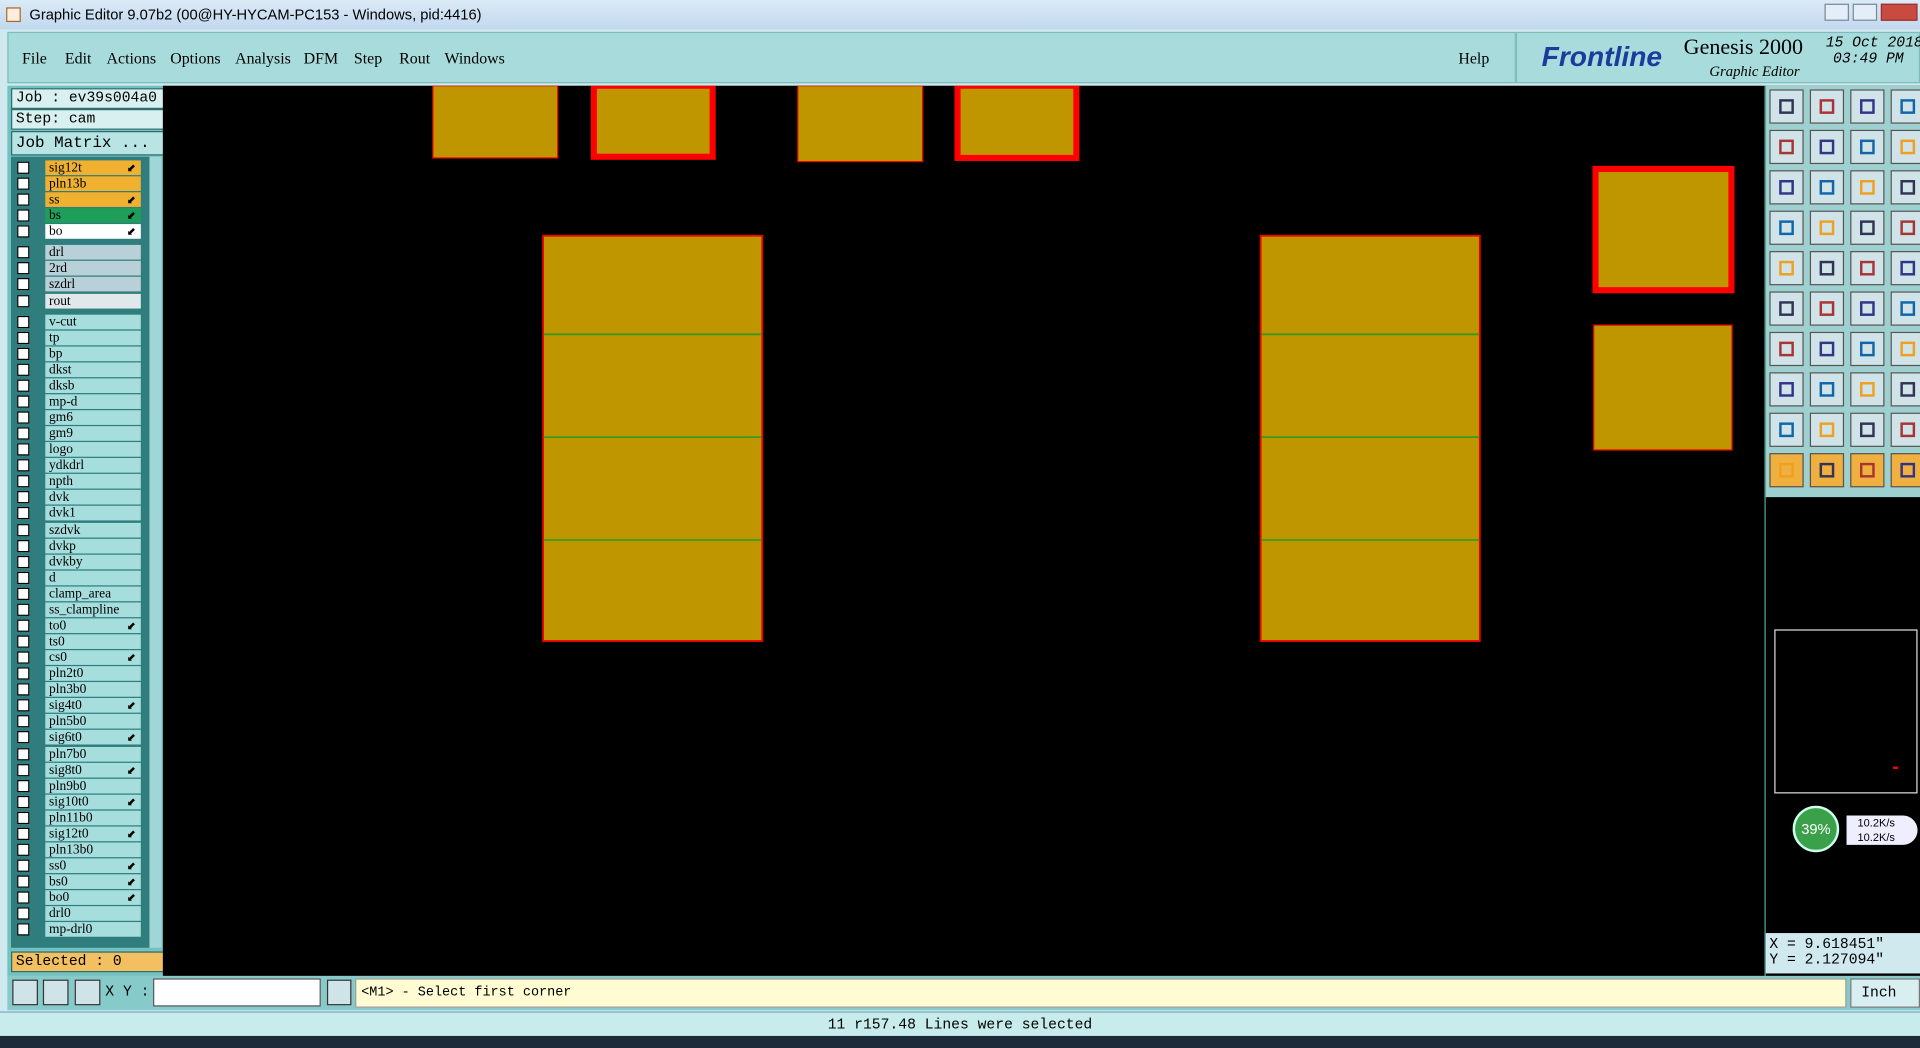 The image size is (1920, 1048). What do you see at coordinates (79, 690) in the screenshot?
I see `layer-row: pln3b0` at bounding box center [79, 690].